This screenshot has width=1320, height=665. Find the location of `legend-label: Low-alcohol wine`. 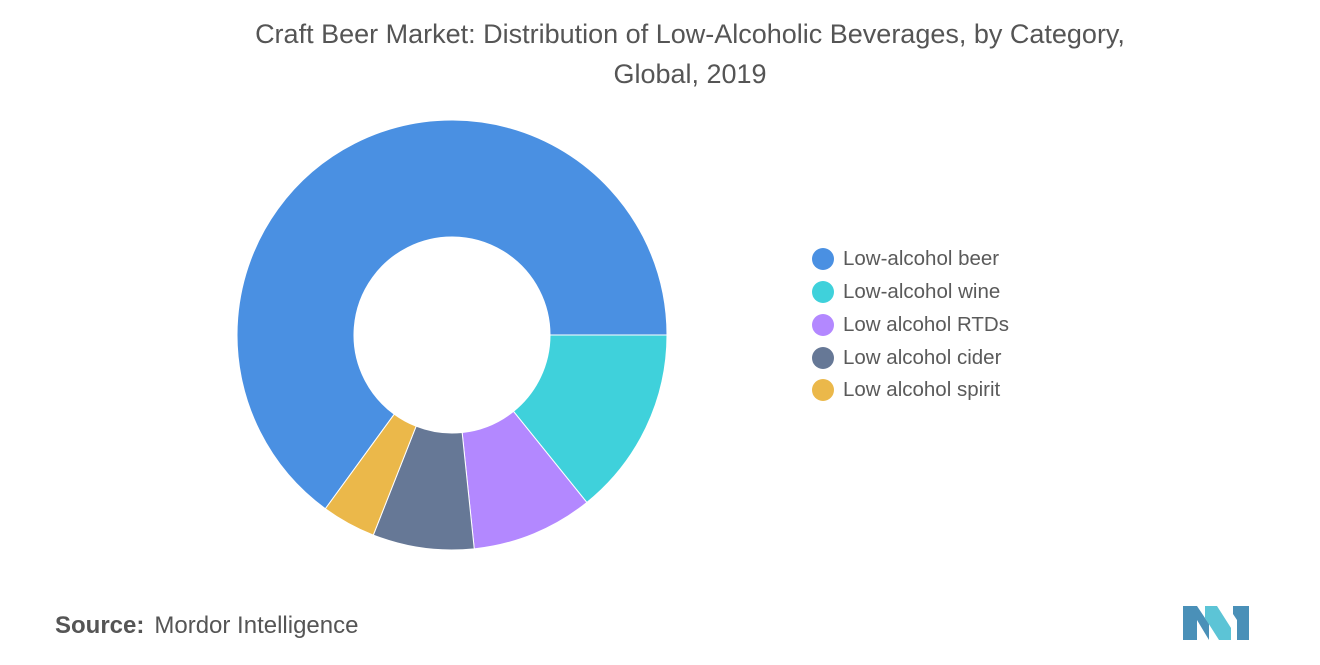

legend-label: Low-alcohol wine is located at coordinates (922, 292).